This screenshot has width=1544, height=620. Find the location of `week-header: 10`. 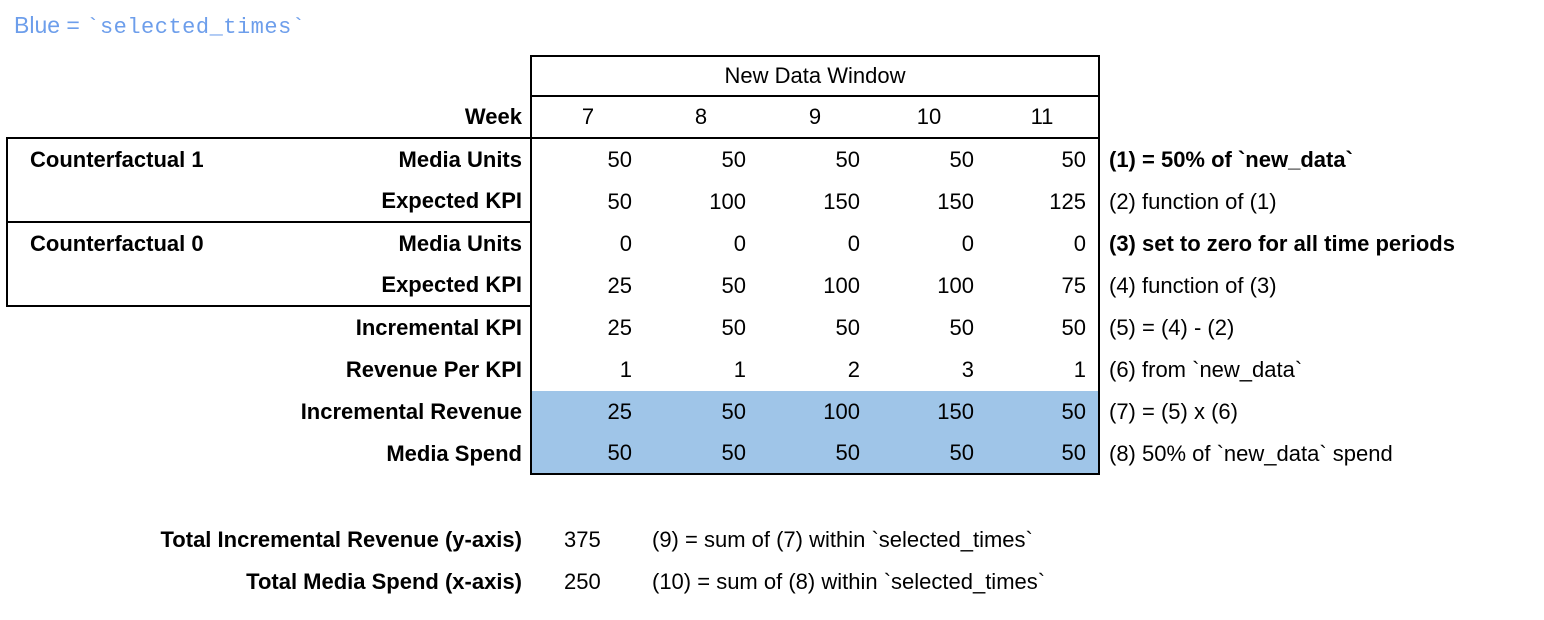

week-header: 10 is located at coordinates (929, 118).